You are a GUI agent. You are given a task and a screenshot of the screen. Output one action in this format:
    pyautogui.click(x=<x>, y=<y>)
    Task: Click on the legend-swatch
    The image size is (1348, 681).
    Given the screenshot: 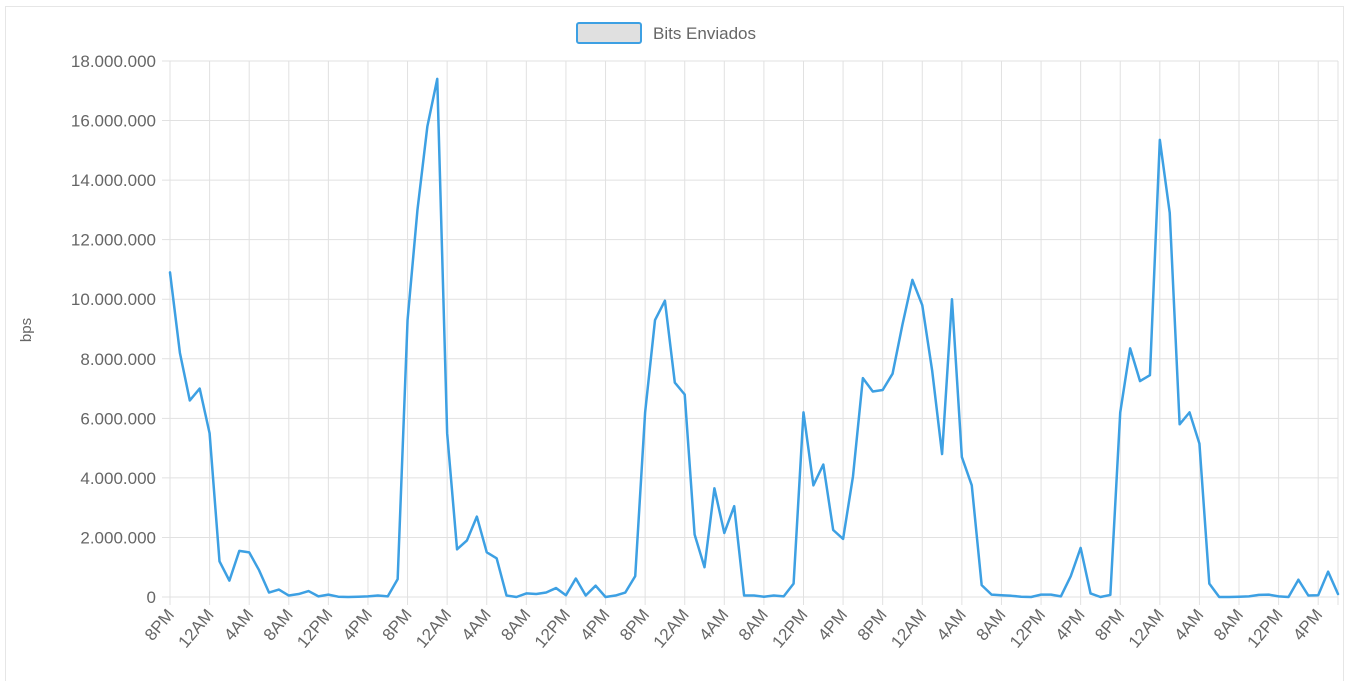 What is the action you would take?
    pyautogui.click(x=609, y=33)
    